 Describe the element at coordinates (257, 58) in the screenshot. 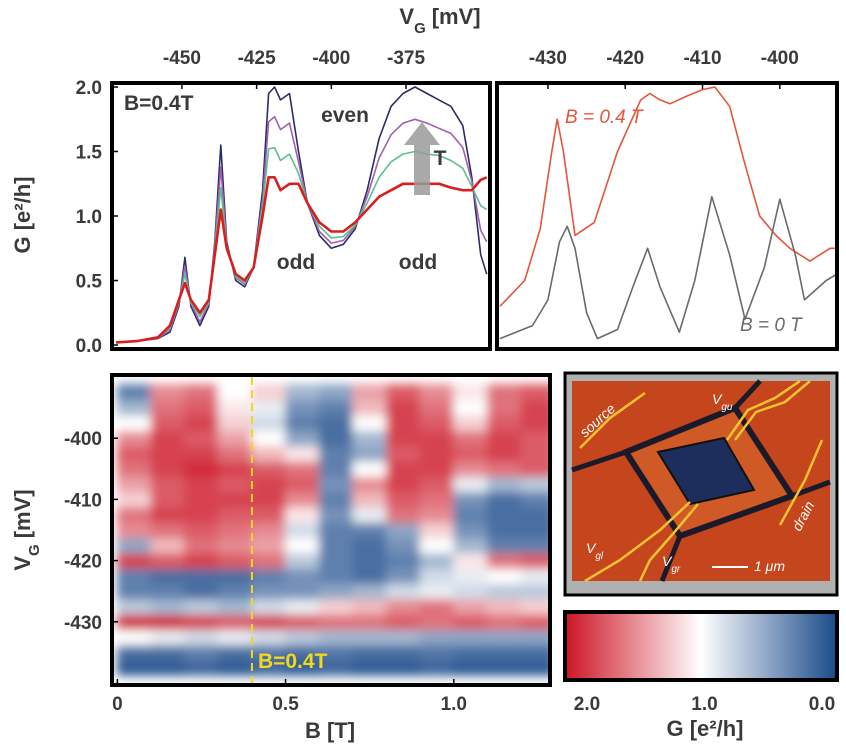

I see `x-tick-label: -425` at that location.